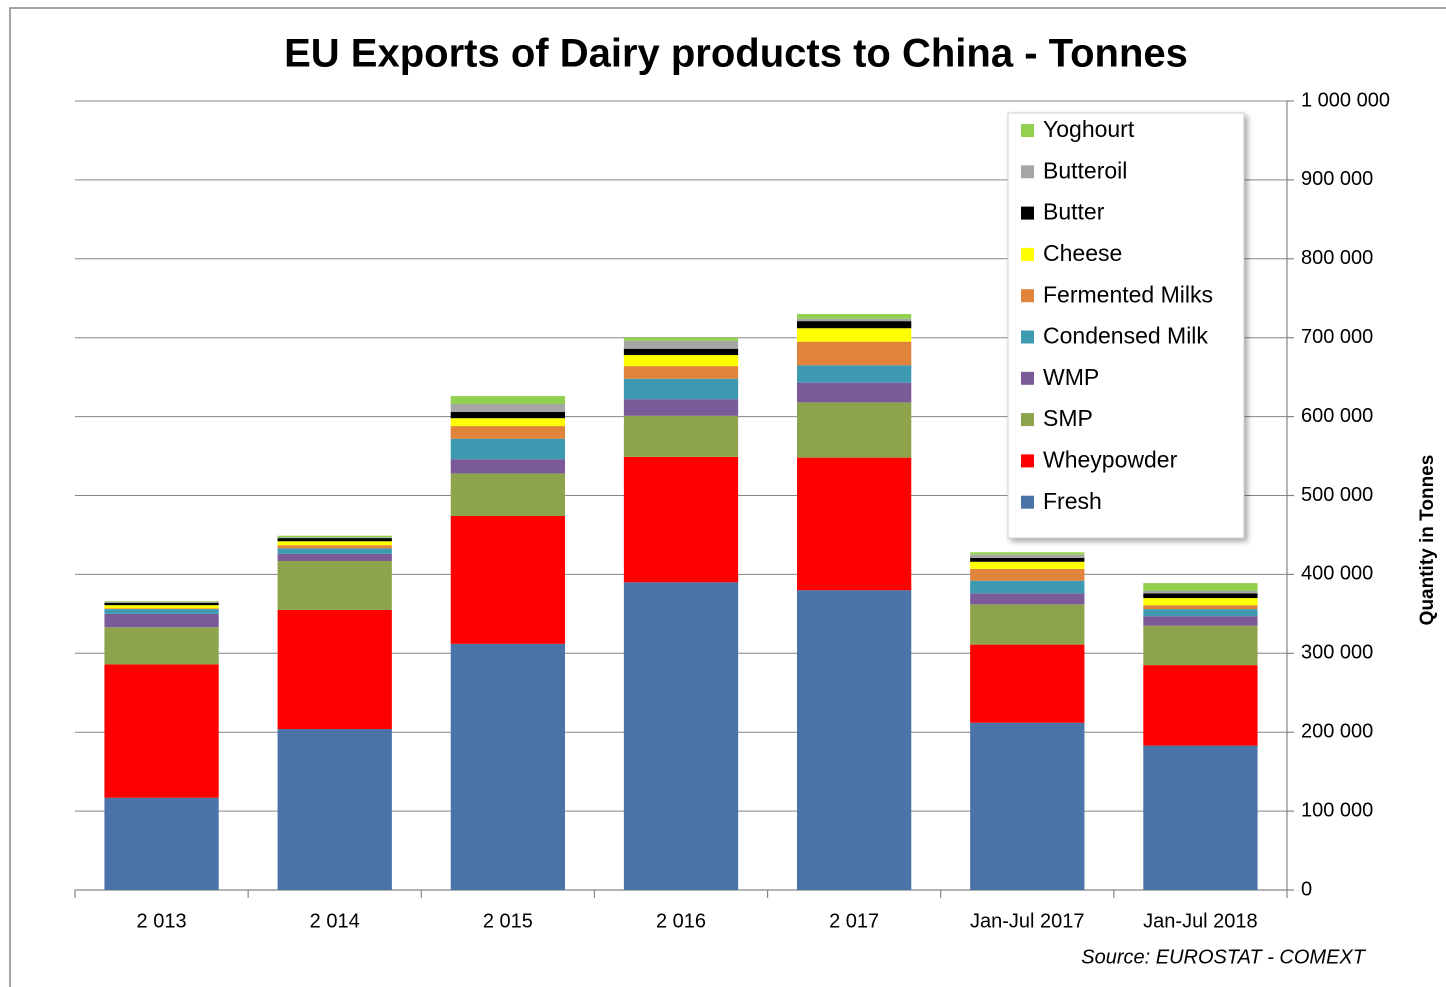 This screenshot has width=1446, height=987. I want to click on x-tick-label: 2 017, so click(854, 921).